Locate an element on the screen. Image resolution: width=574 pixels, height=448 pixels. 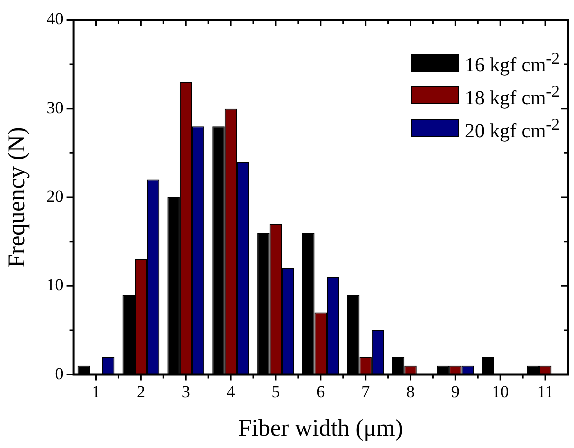
x-tick-label: 4 is located at coordinates (231, 392).